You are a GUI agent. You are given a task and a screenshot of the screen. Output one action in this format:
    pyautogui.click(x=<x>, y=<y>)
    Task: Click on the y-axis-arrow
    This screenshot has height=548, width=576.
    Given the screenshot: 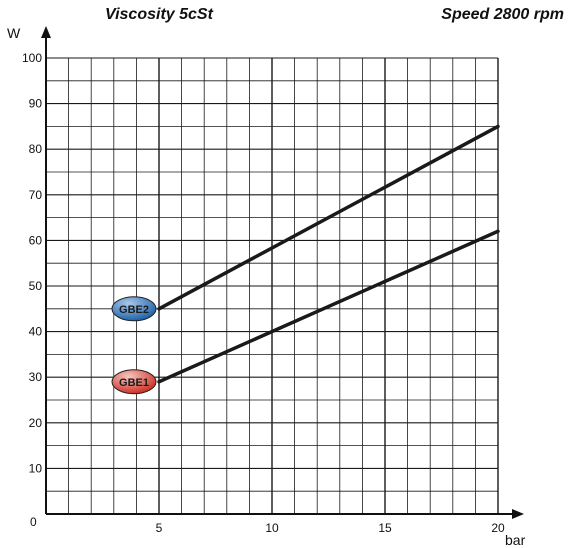 What is the action you would take?
    pyautogui.click(x=46, y=32)
    